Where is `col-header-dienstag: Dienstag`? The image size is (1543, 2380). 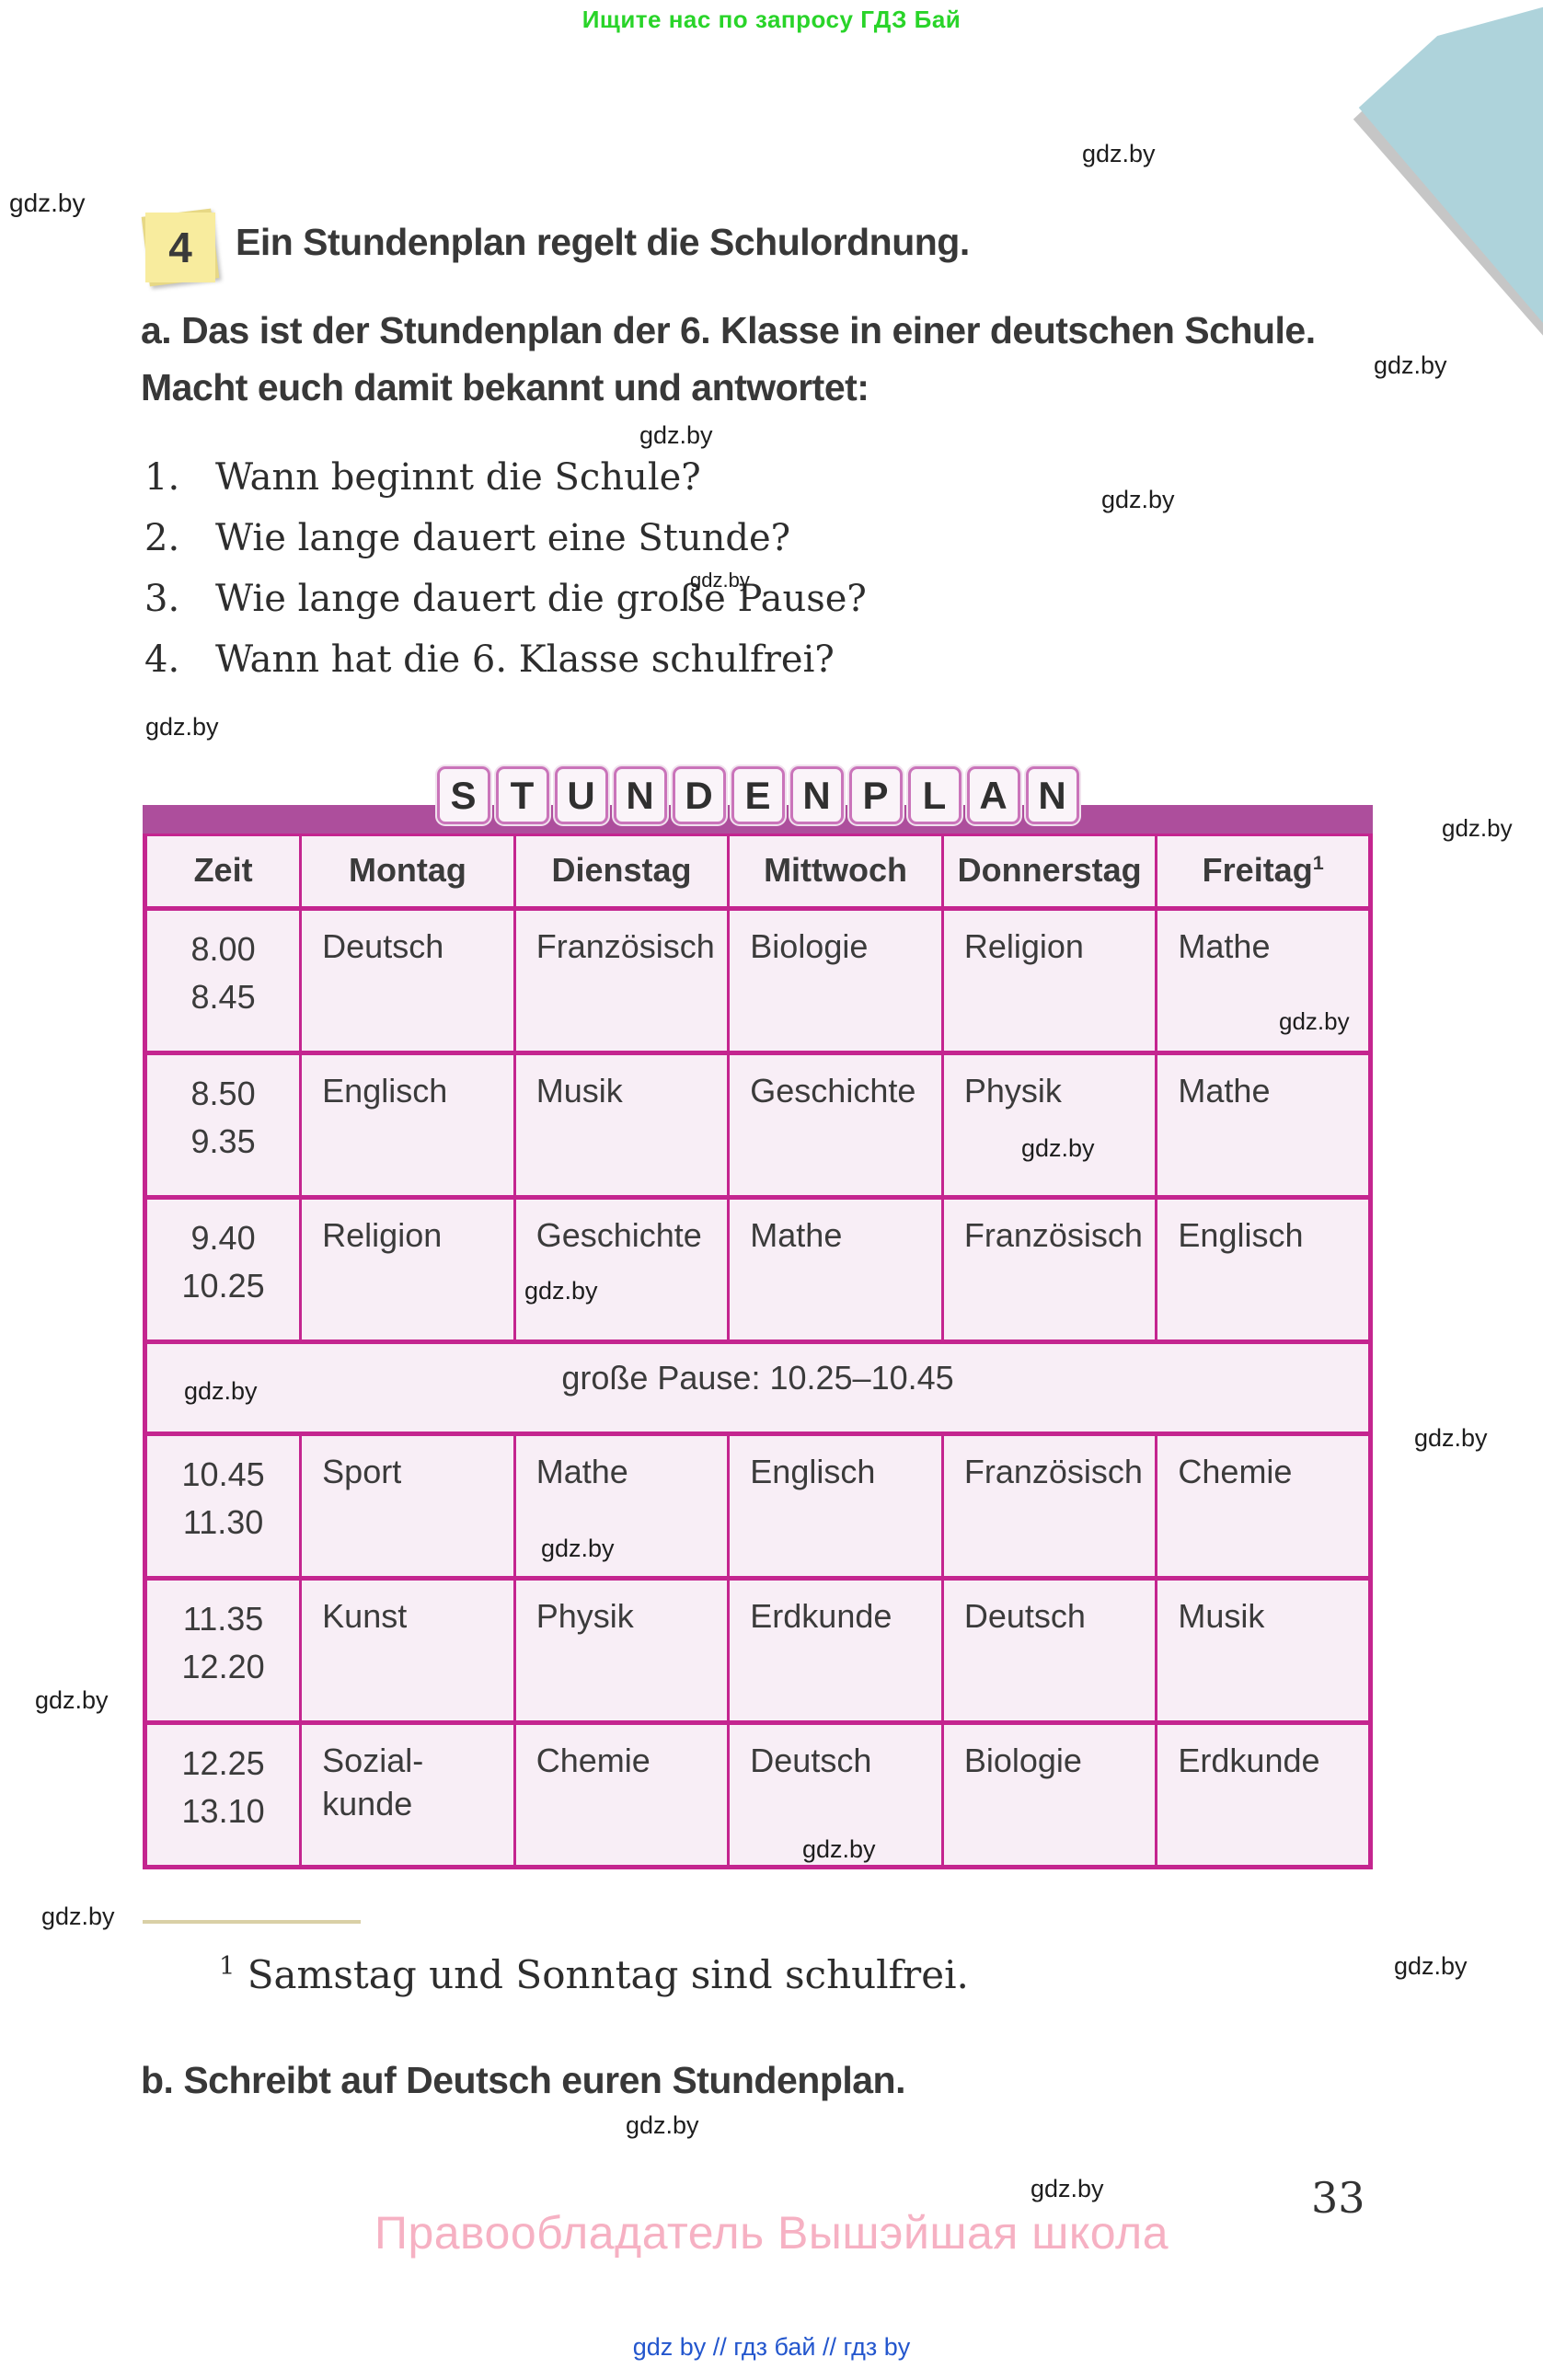 col-header-dienstag: Dienstag is located at coordinates (621, 872).